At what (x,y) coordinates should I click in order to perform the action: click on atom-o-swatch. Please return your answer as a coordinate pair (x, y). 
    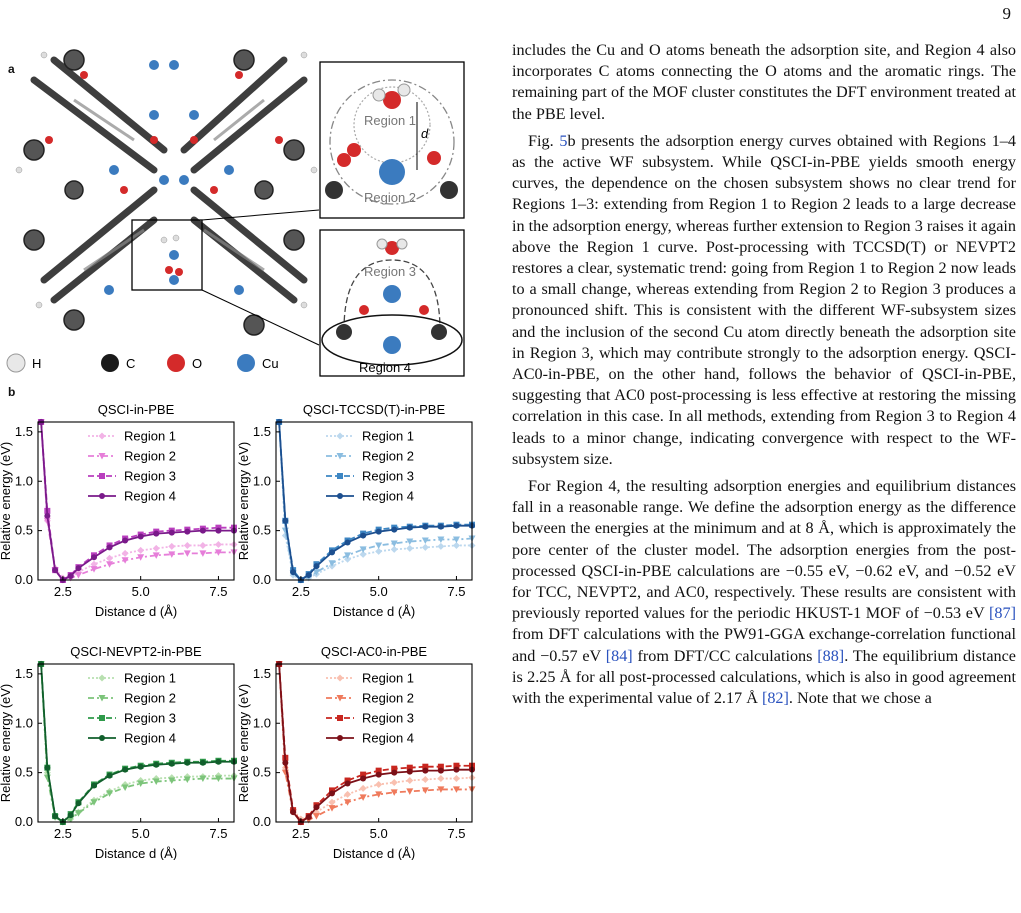
    Looking at the image, I should click on (176, 363).